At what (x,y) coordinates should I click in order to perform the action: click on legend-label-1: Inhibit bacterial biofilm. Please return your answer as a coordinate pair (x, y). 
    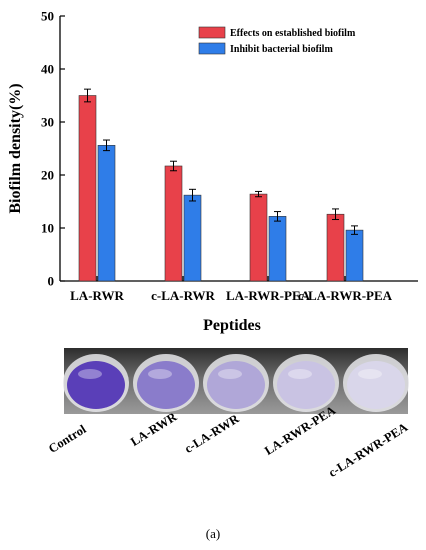
    Looking at the image, I should click on (281, 49).